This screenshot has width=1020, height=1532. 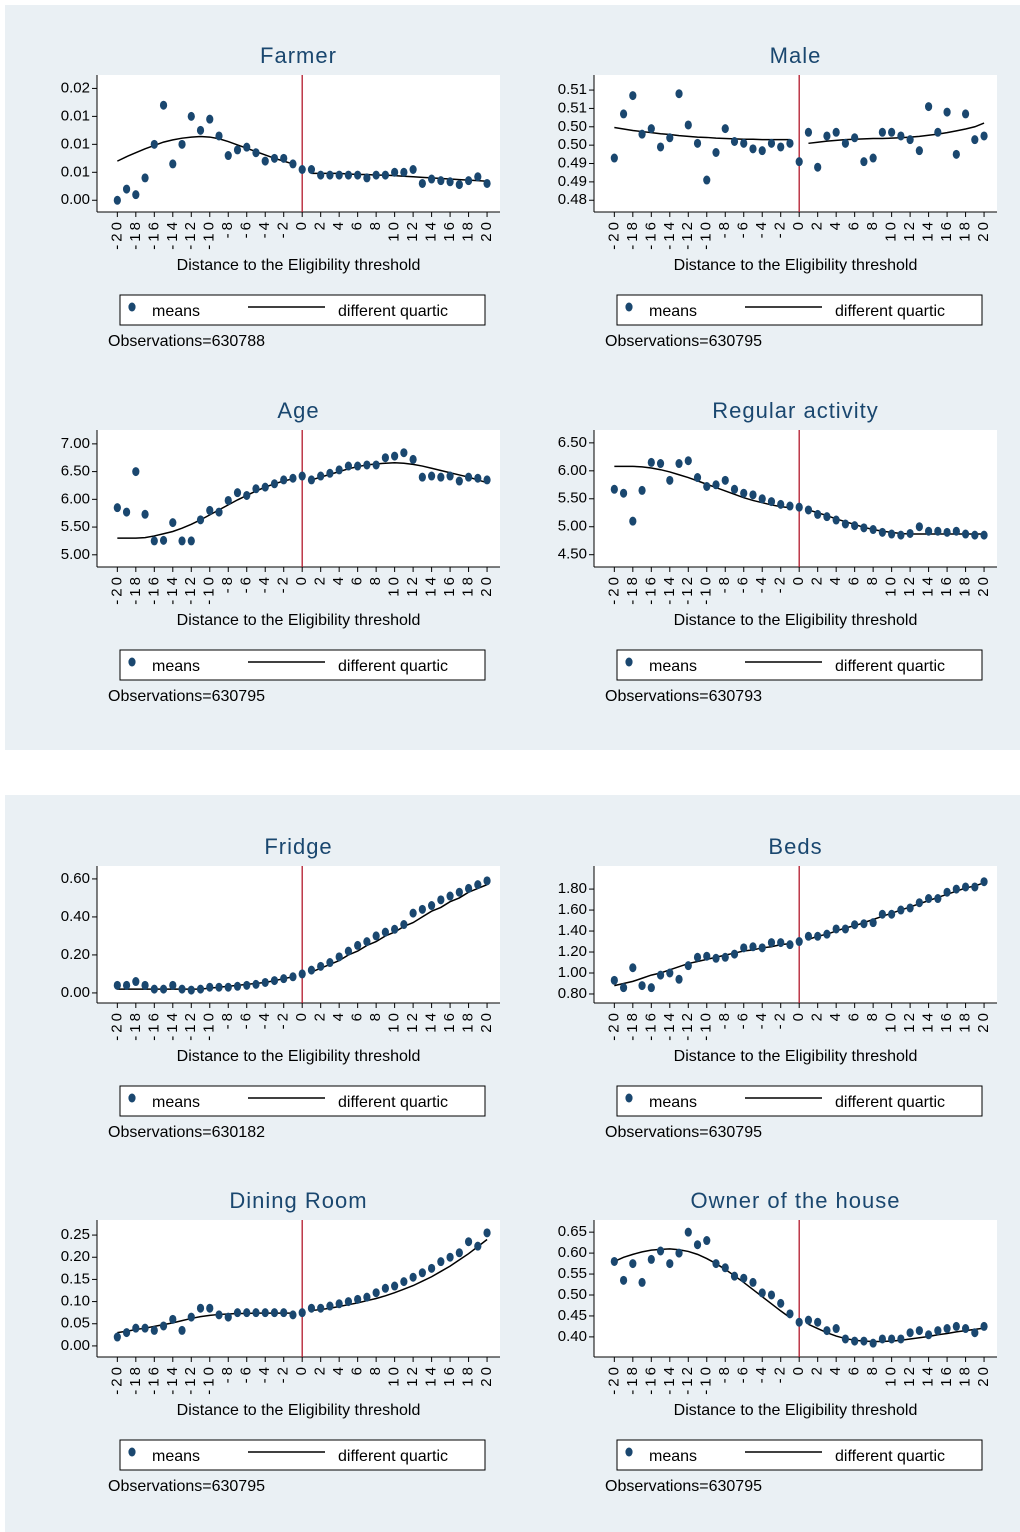 I want to click on x-tick-label: -2, so click(x=283, y=1373).